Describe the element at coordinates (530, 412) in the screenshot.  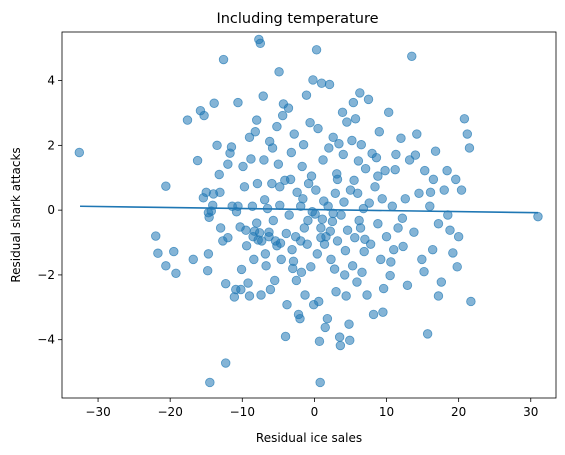
I see `x-tick-label: 30` at that location.